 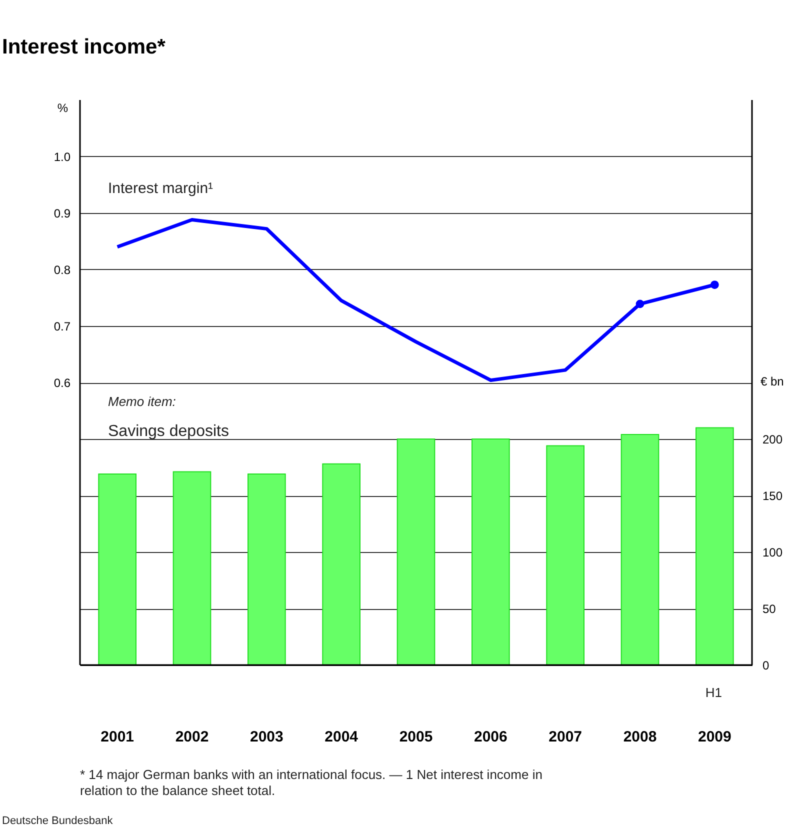 What do you see at coordinates (772, 496) in the screenshot?
I see `y2-tick-label: 150` at bounding box center [772, 496].